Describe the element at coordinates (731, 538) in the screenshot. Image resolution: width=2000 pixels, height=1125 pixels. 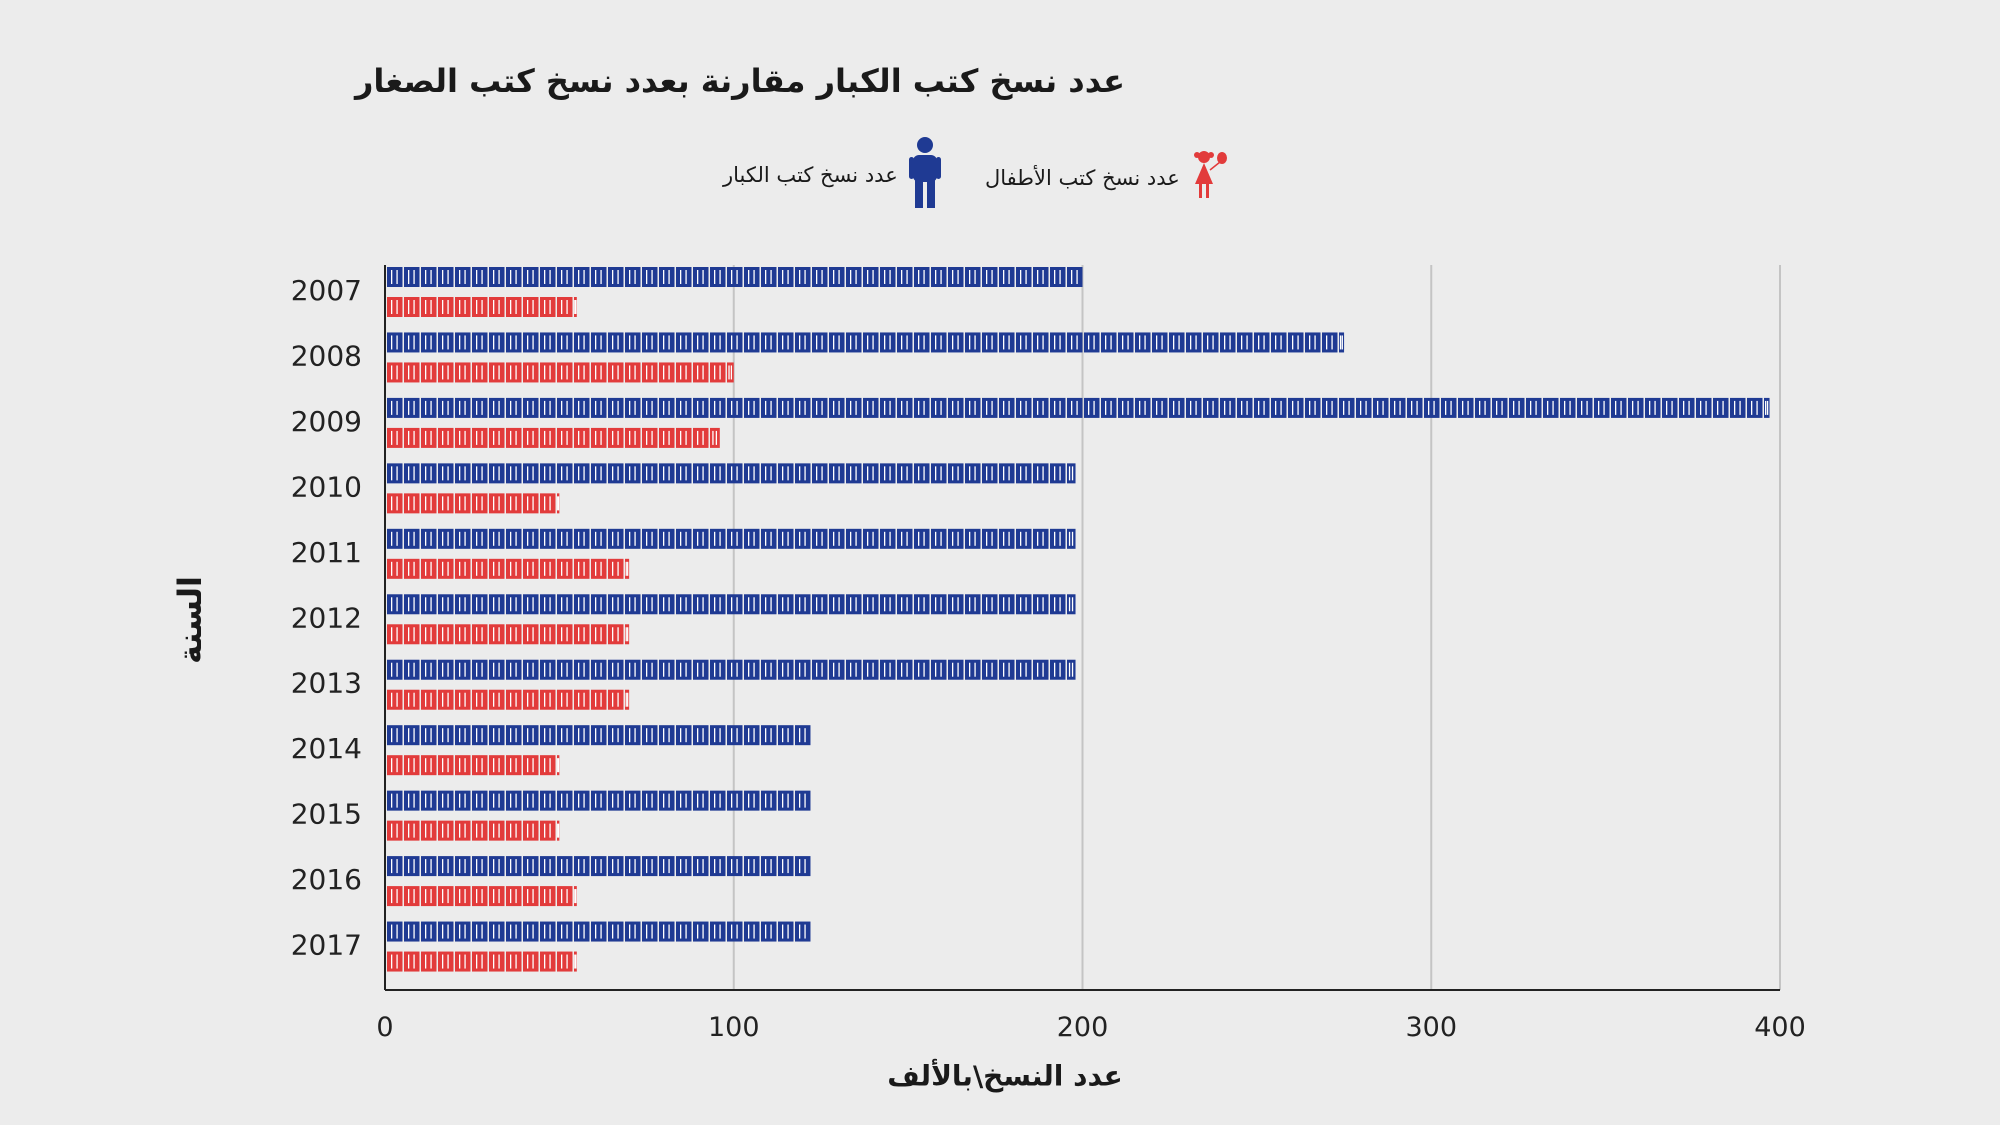
I see `bar-adults` at that location.